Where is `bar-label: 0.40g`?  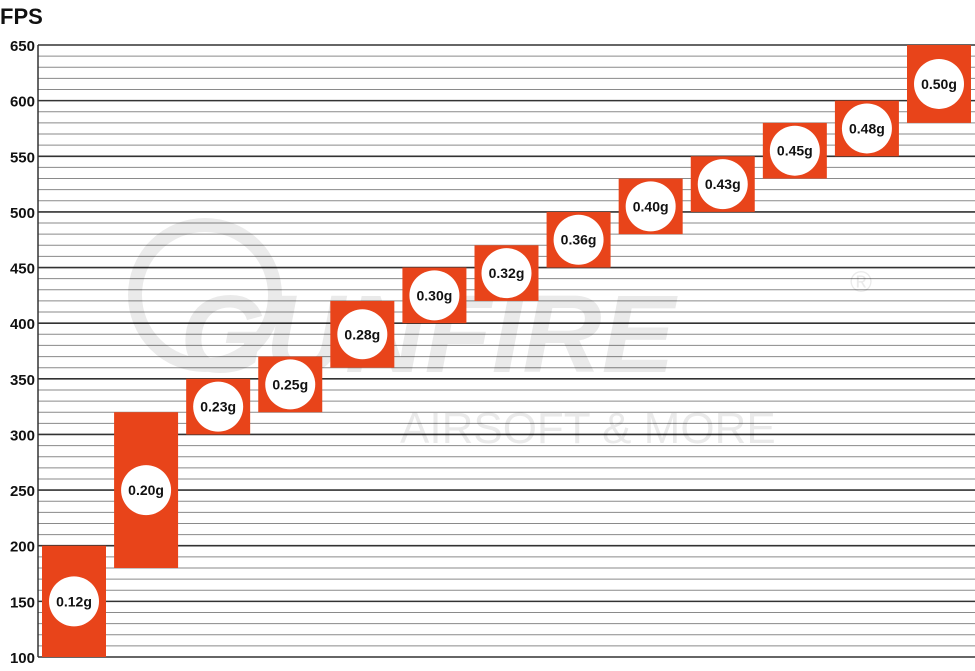 bar-label: 0.40g is located at coordinates (651, 206).